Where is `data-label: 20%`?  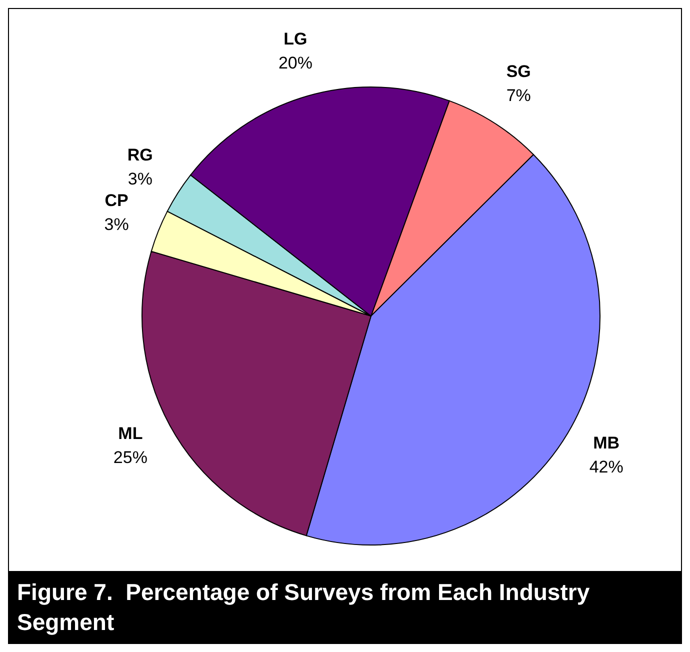
data-label: 20% is located at coordinates (295, 63).